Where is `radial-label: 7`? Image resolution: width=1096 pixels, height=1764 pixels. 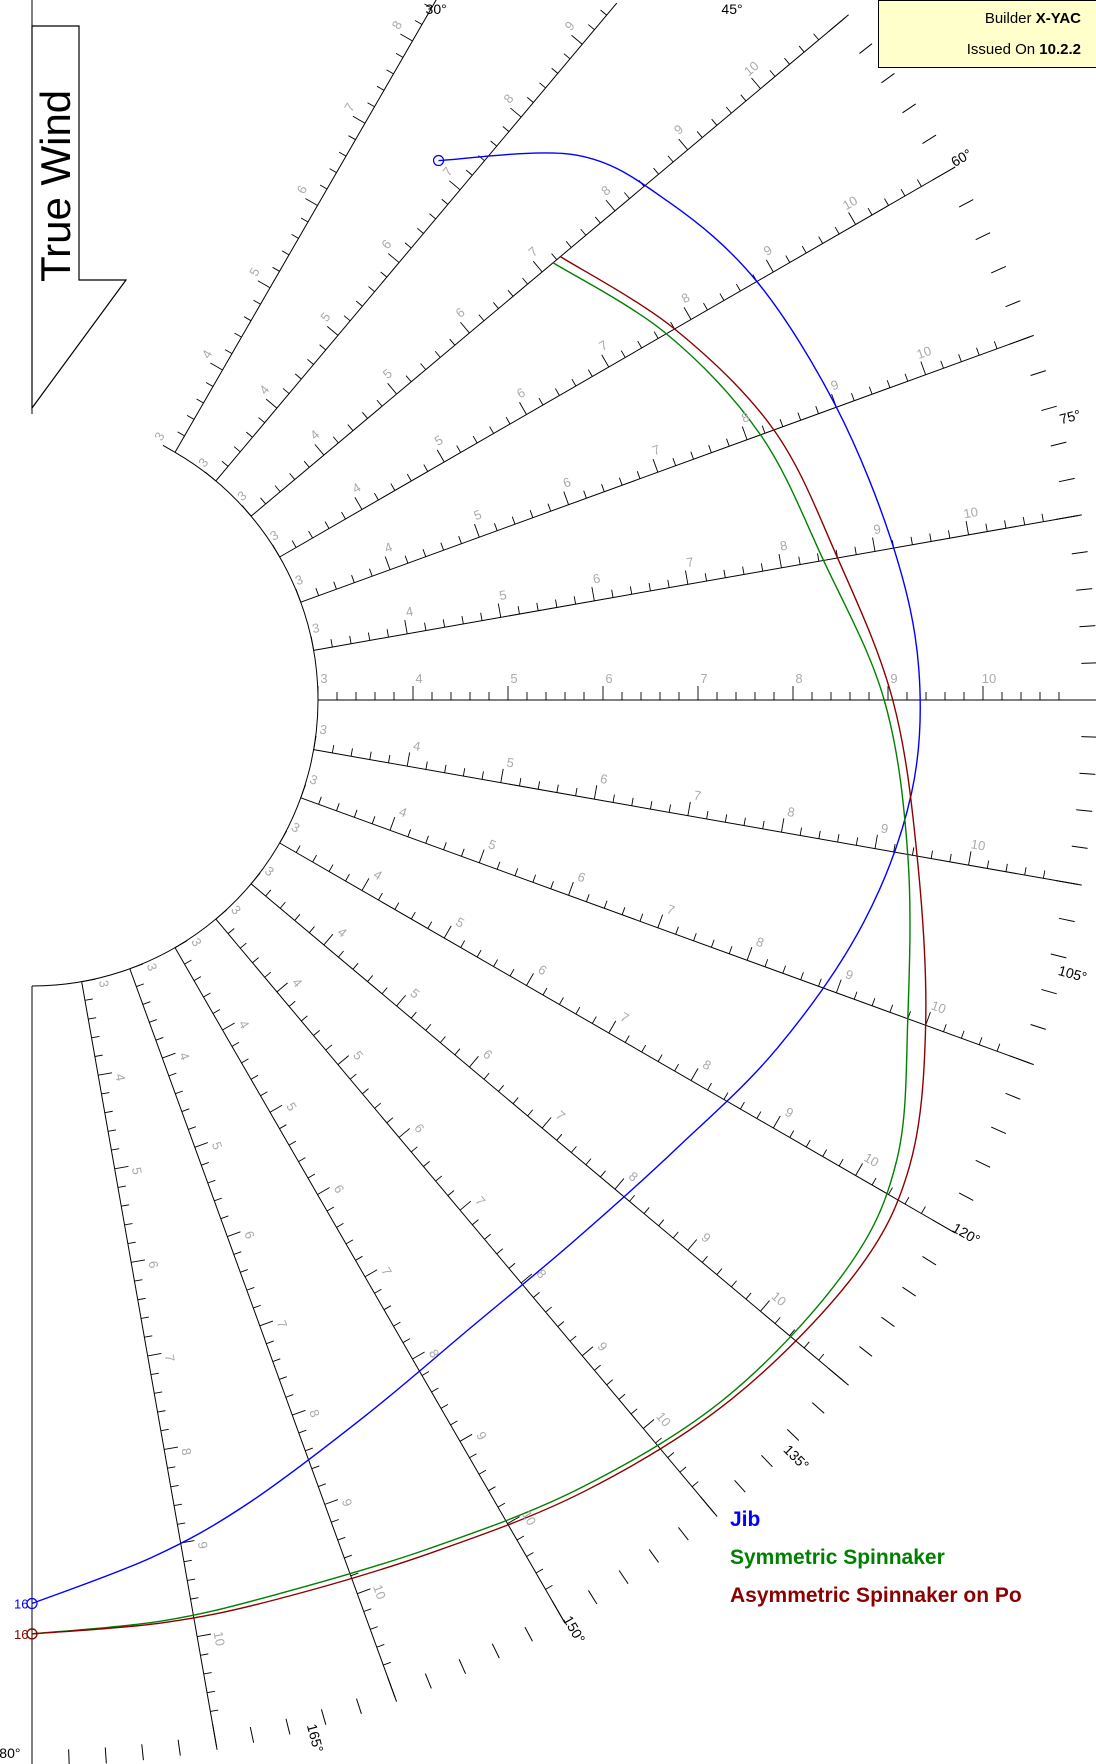
radial-label: 7 is located at coordinates (625, 1017).